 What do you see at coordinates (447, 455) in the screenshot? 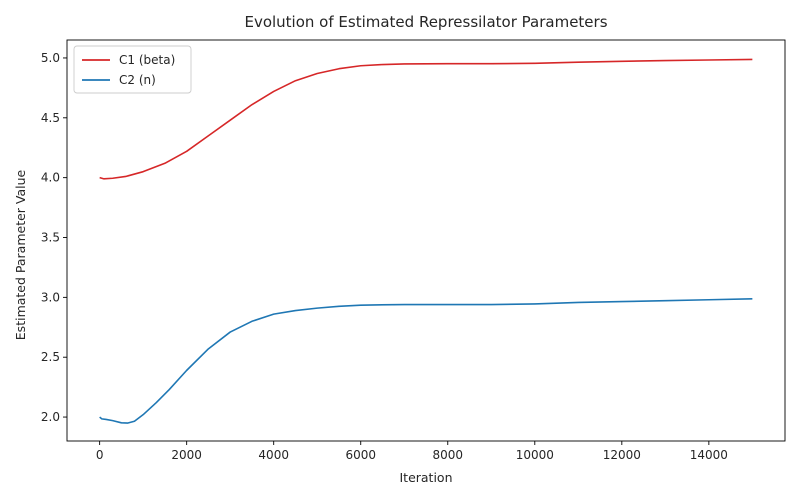
I see `x-tick-label: 8000` at bounding box center [447, 455].